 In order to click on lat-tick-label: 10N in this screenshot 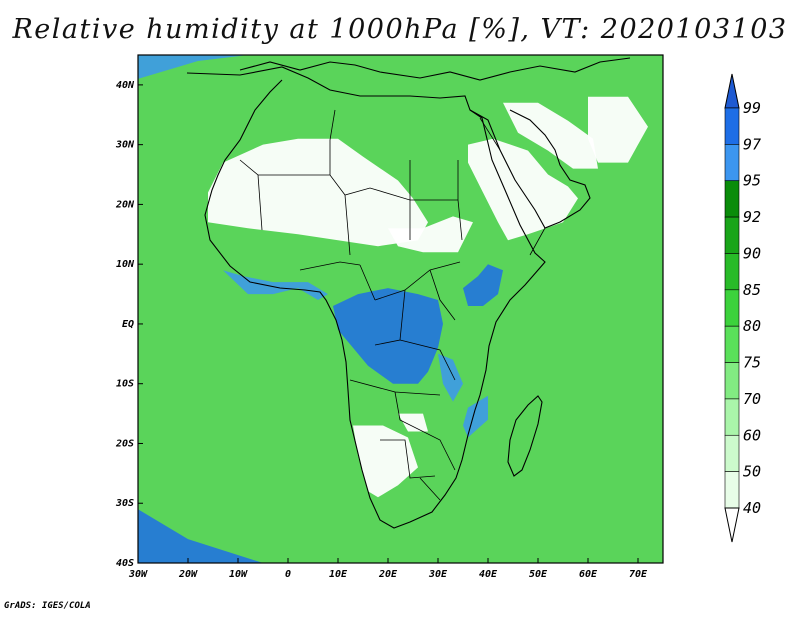, I will do `click(125, 264)`.